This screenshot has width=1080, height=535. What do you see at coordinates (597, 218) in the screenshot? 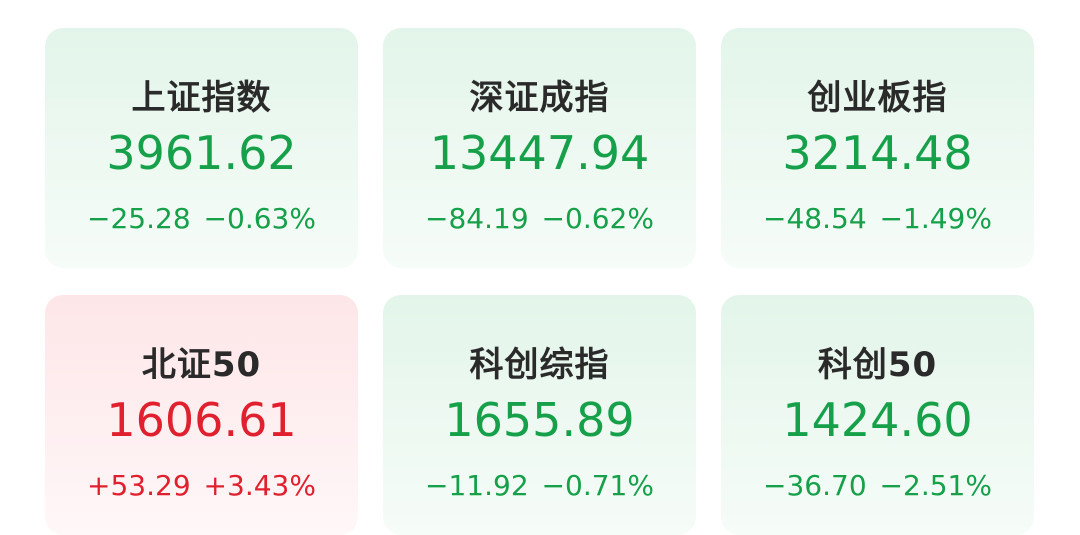
I see `change-percent: −0.62%` at bounding box center [597, 218].